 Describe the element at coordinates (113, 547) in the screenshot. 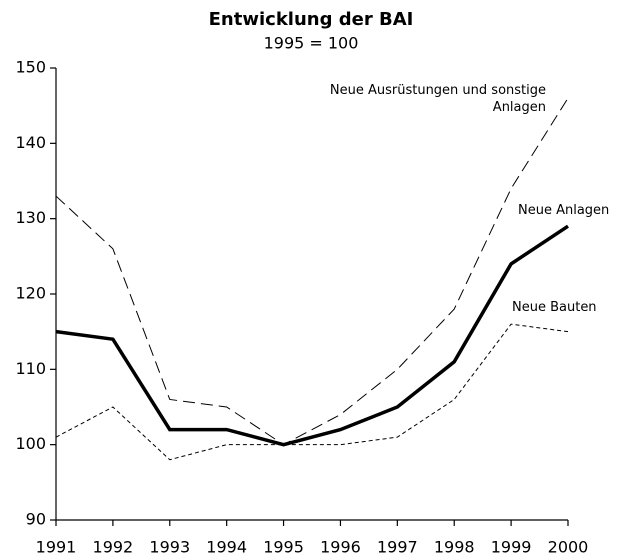

I see `x-tick-label: 1992` at that location.